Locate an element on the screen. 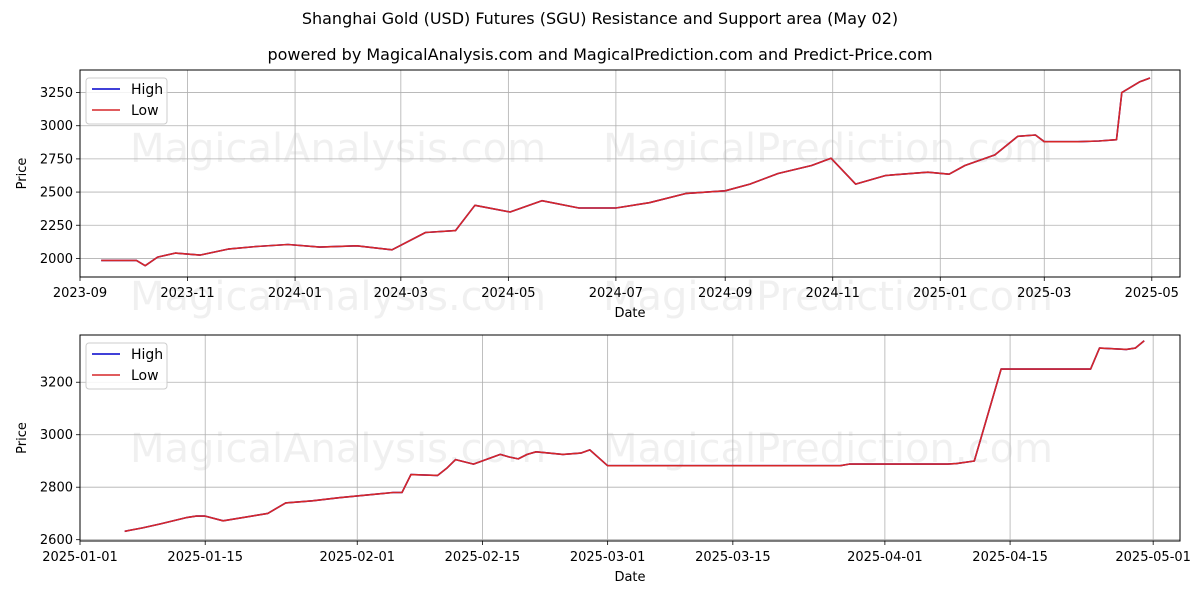 The height and width of the screenshot is (600, 1200). x-tick-label: 2025-03-01 is located at coordinates (608, 557).